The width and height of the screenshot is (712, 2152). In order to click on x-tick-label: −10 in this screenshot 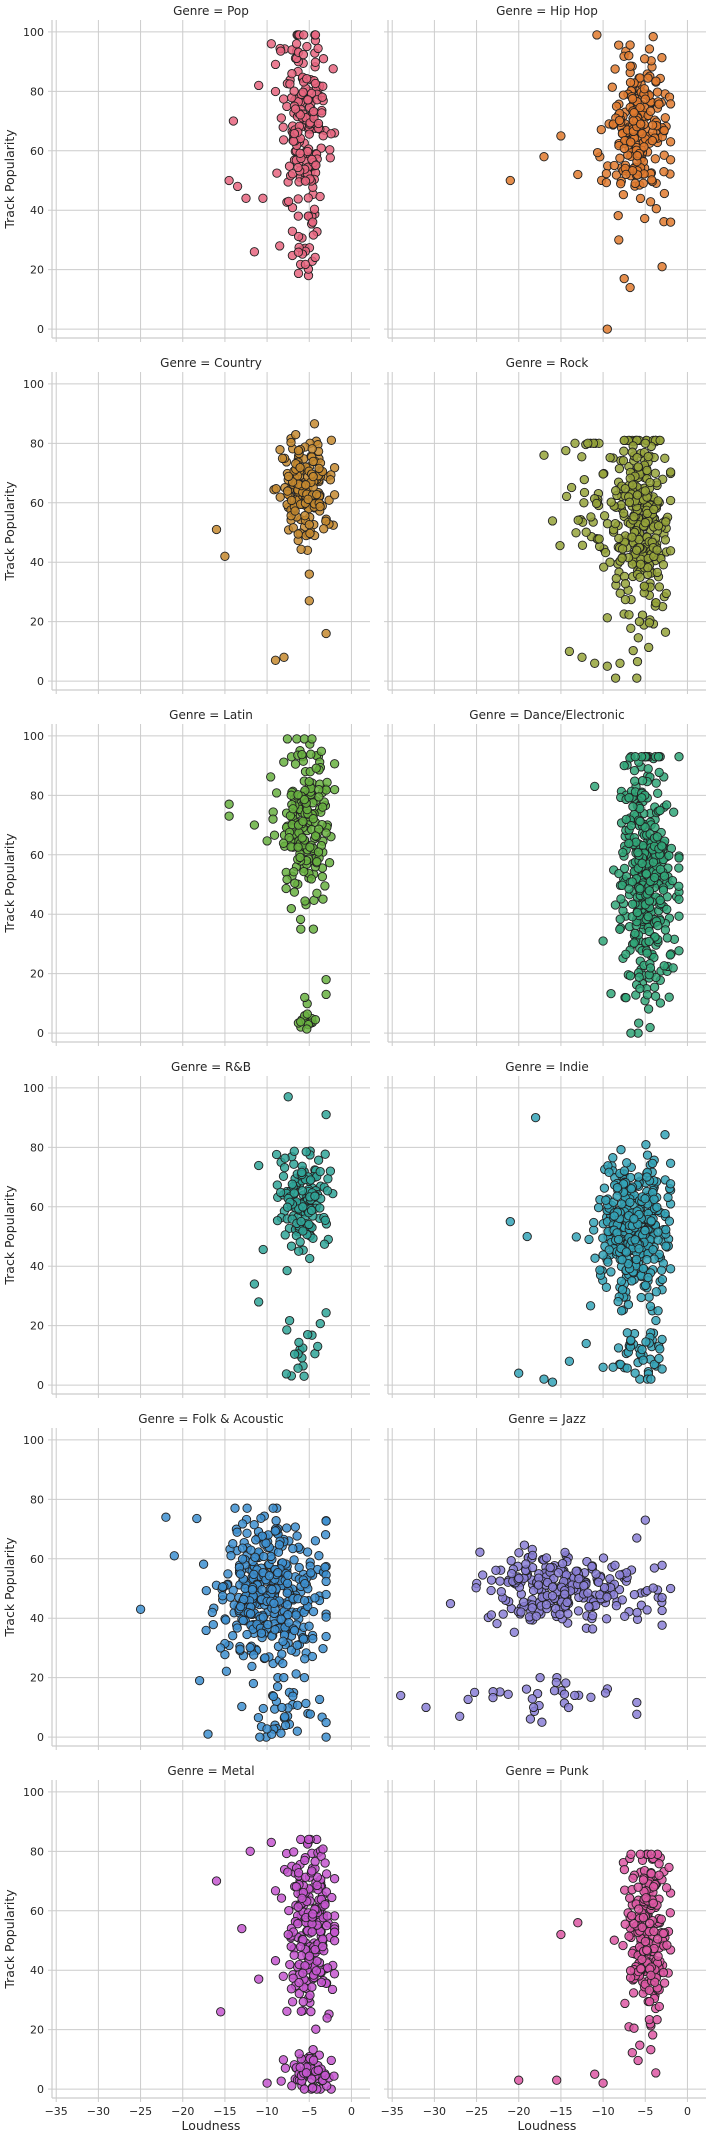, I will do `click(266, 2111)`.